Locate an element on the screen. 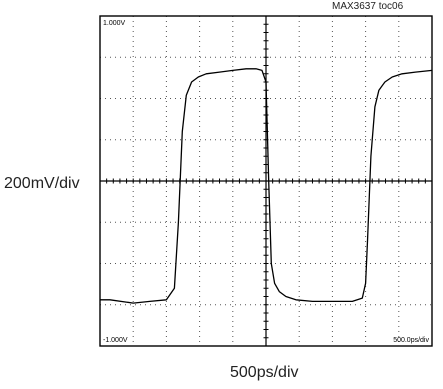 The height and width of the screenshot is (389, 443). y-scale-label: 200mV/div is located at coordinates (42, 183).